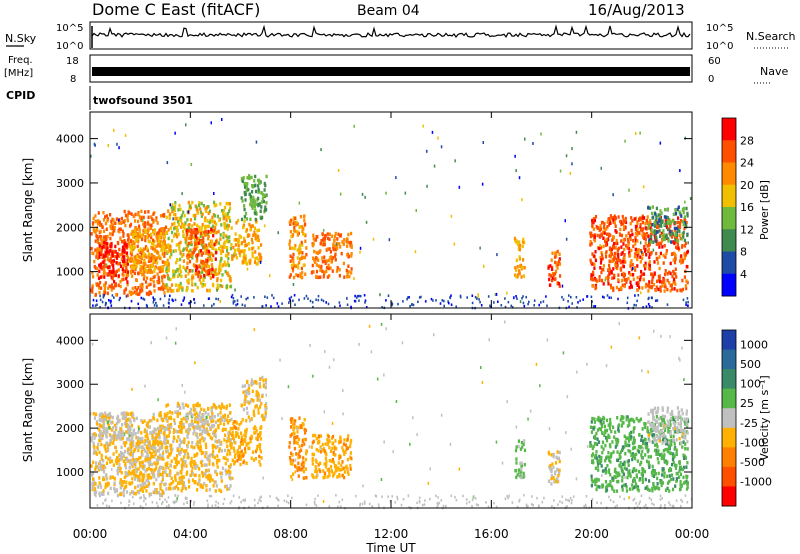 The image size is (800, 554). What do you see at coordinates (752, 462) in the screenshot?
I see `colorbar-tick-label: -500` at bounding box center [752, 462].